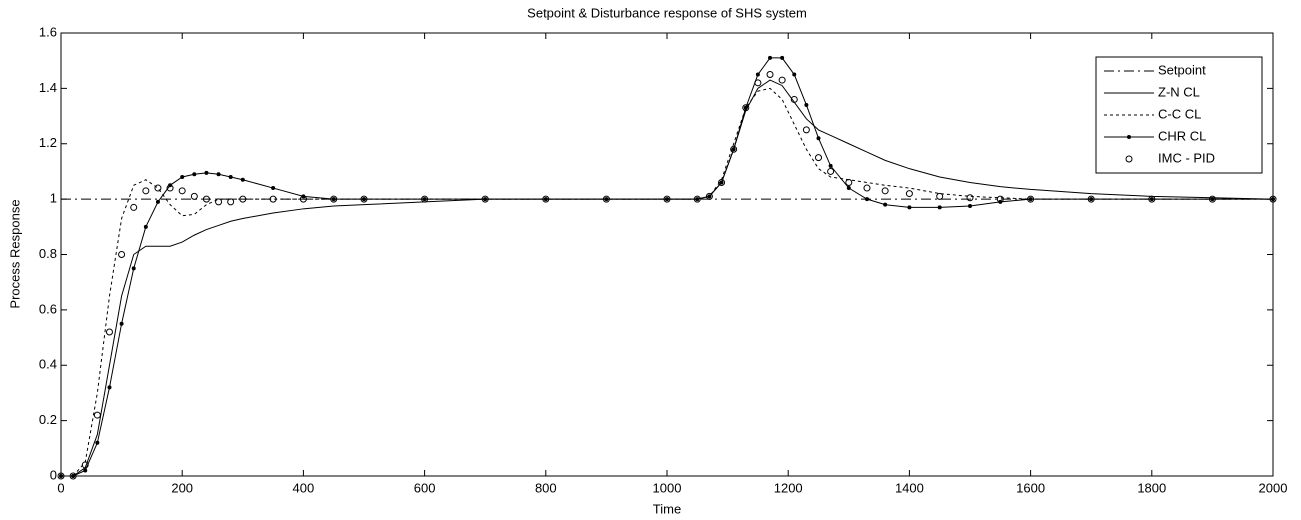  What do you see at coordinates (48, 419) in the screenshot?
I see `y-tick-label: 0.2` at bounding box center [48, 419].